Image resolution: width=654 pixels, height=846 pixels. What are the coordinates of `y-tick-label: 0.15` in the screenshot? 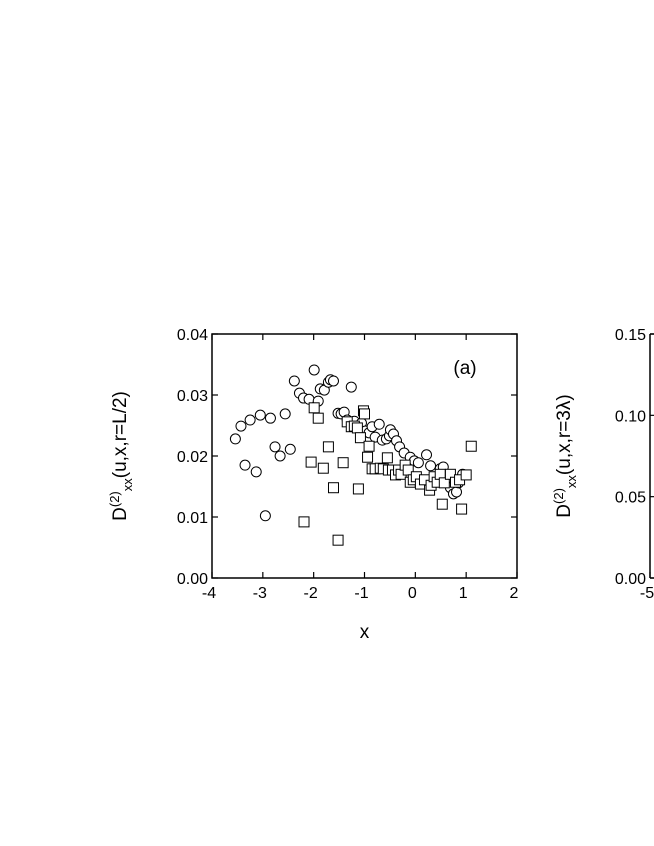 It's located at (630, 335).